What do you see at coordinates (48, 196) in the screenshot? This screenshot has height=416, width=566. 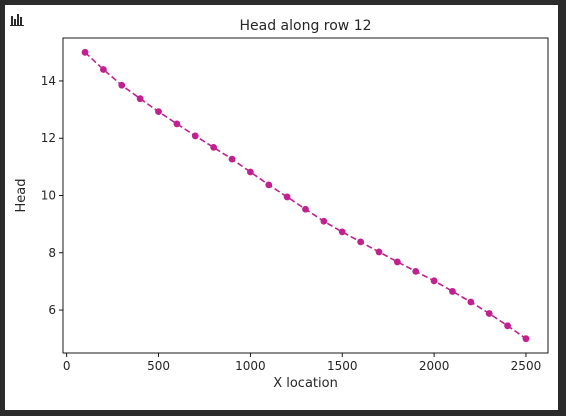 I see `y-tick-label: 10` at bounding box center [48, 196].